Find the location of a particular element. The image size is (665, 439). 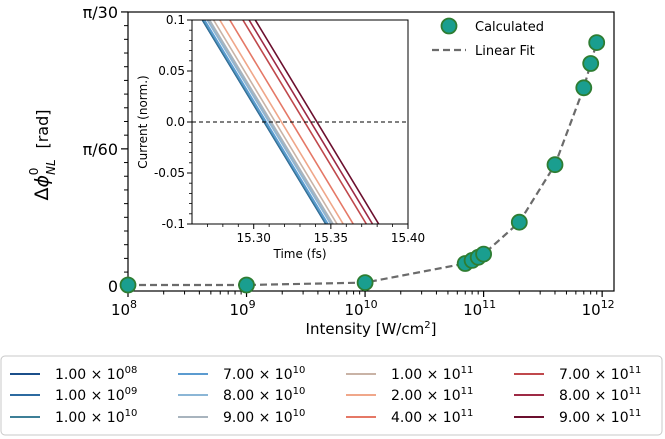

y-label-sup: 0 is located at coordinates (34, 172).